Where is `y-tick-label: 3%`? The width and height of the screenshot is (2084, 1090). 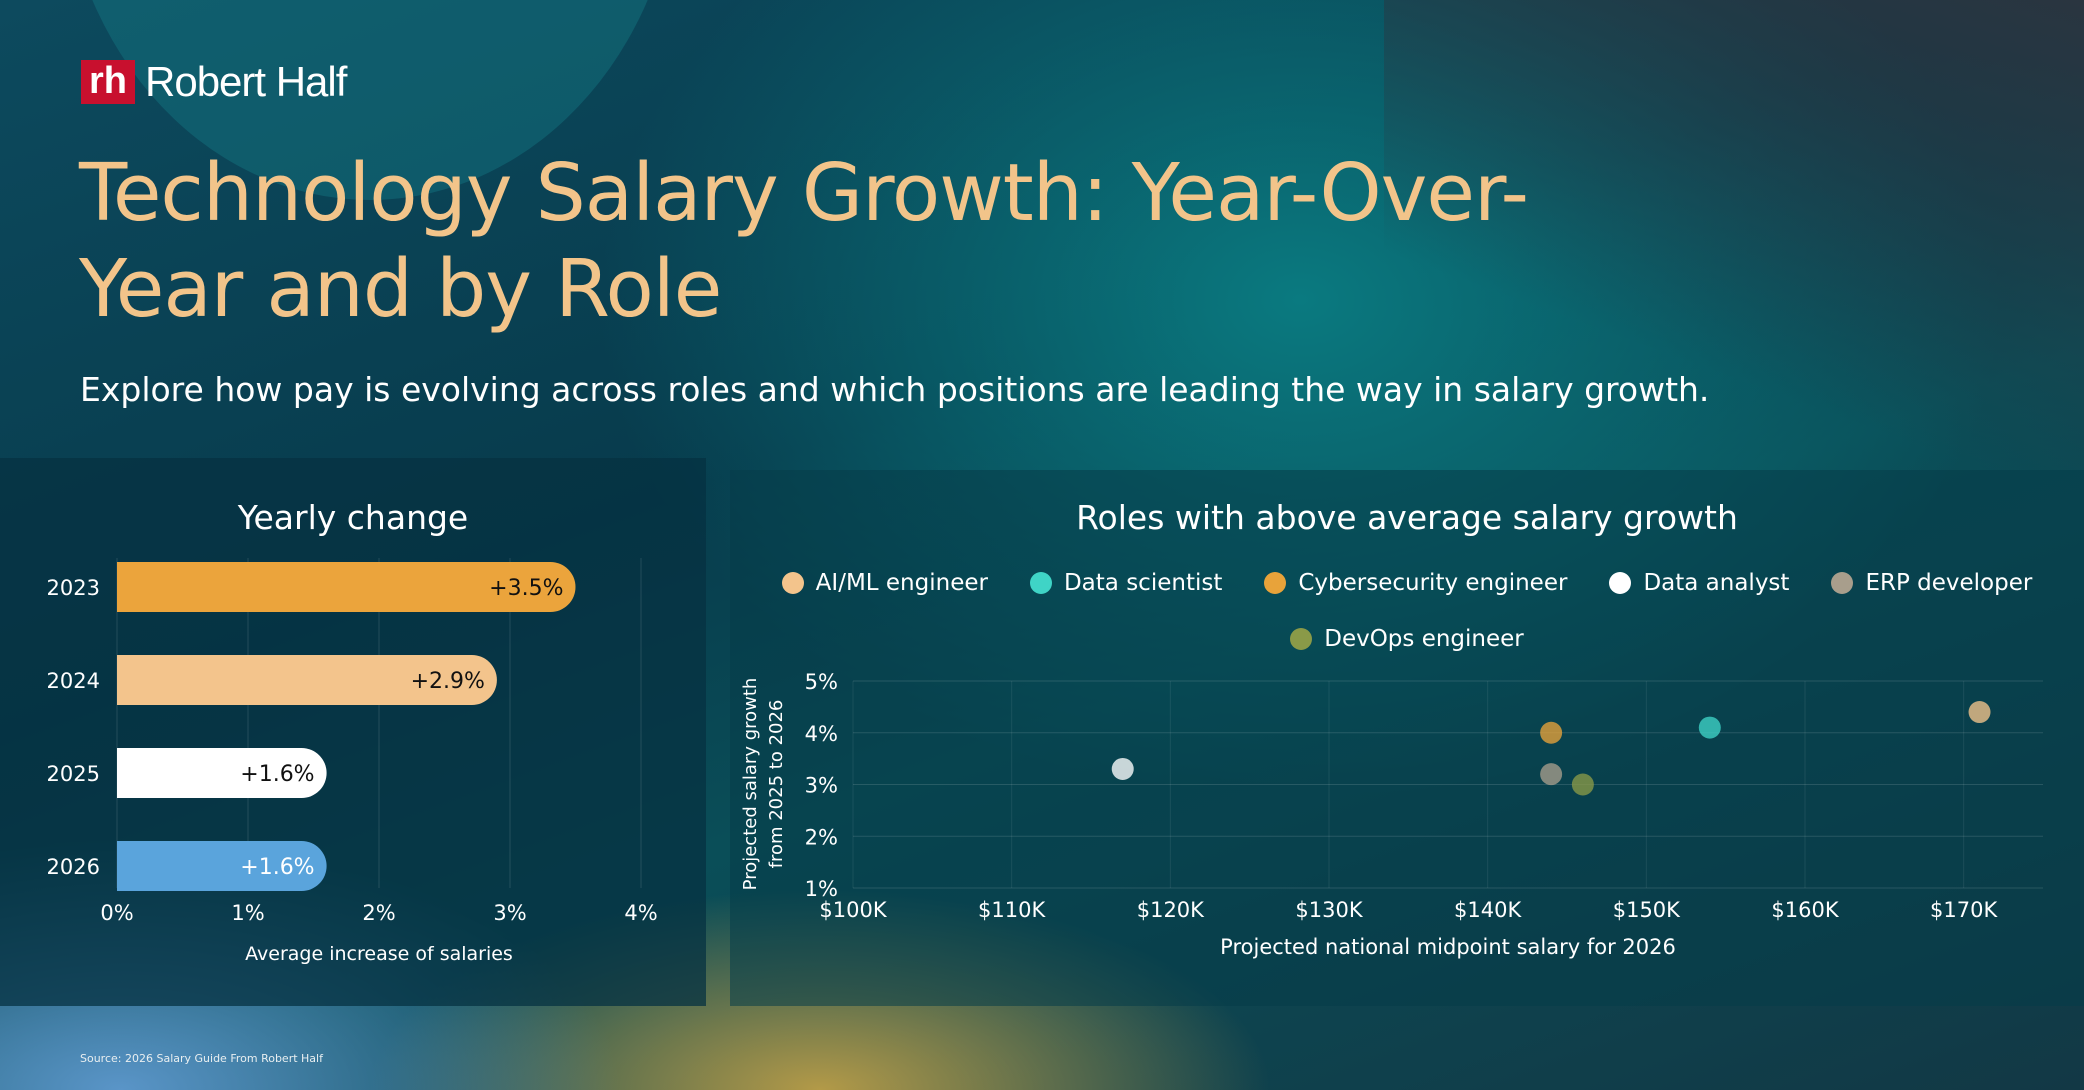
y-tick-label: 3% is located at coordinates (821, 786).